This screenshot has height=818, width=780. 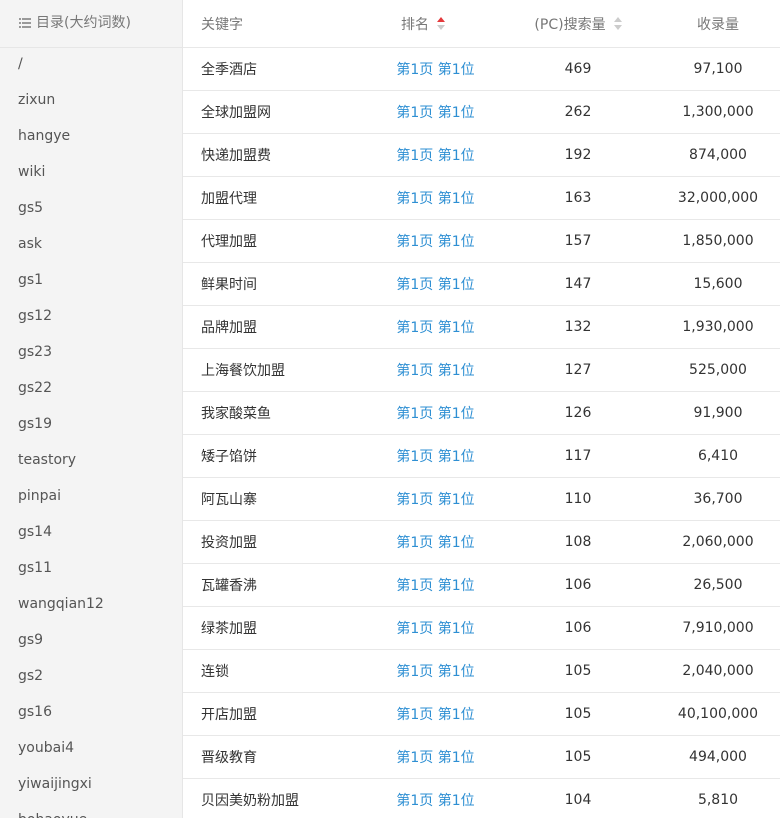 What do you see at coordinates (578, 155) in the screenshot?
I see `search-volume: 192` at bounding box center [578, 155].